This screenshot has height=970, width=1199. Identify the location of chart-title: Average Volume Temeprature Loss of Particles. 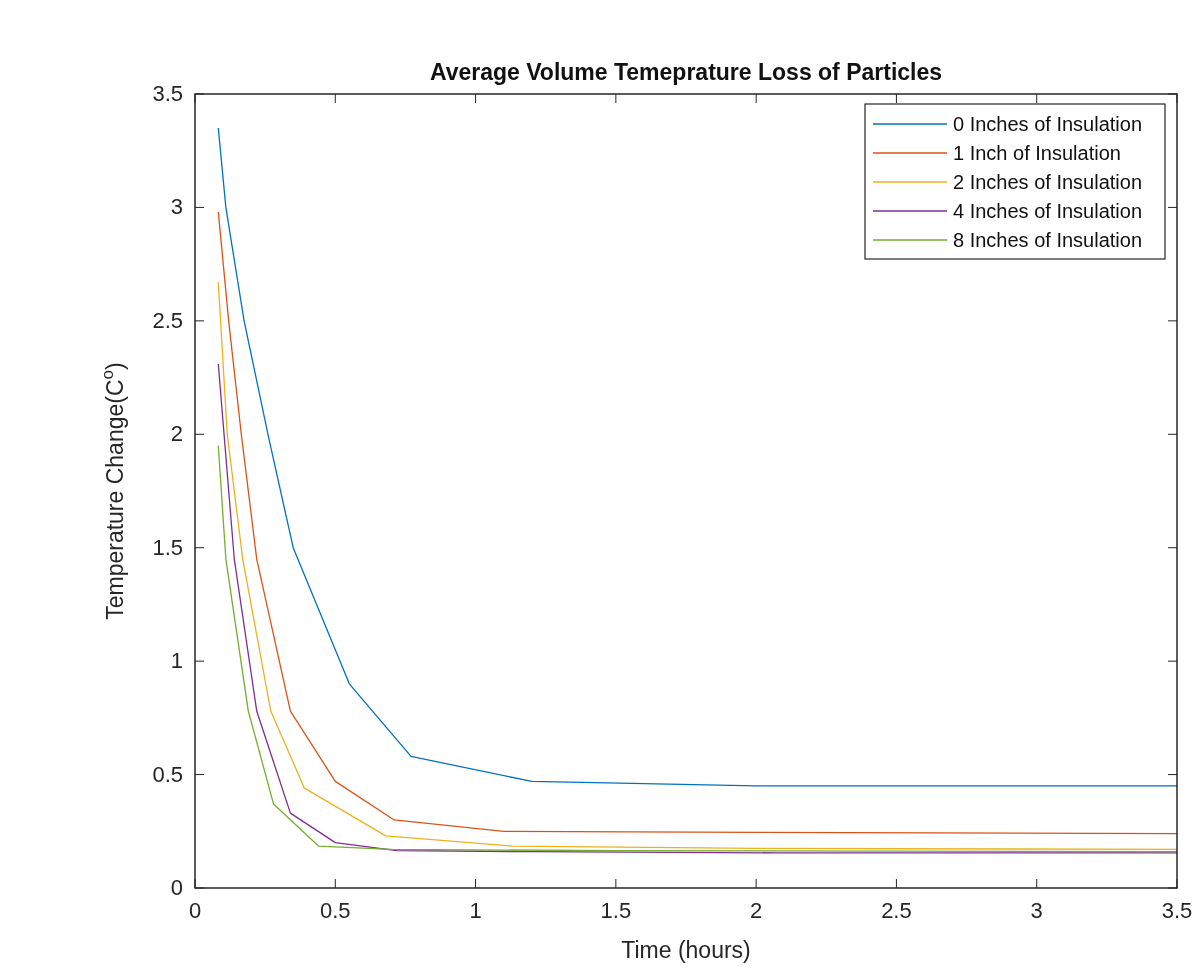
(686, 72).